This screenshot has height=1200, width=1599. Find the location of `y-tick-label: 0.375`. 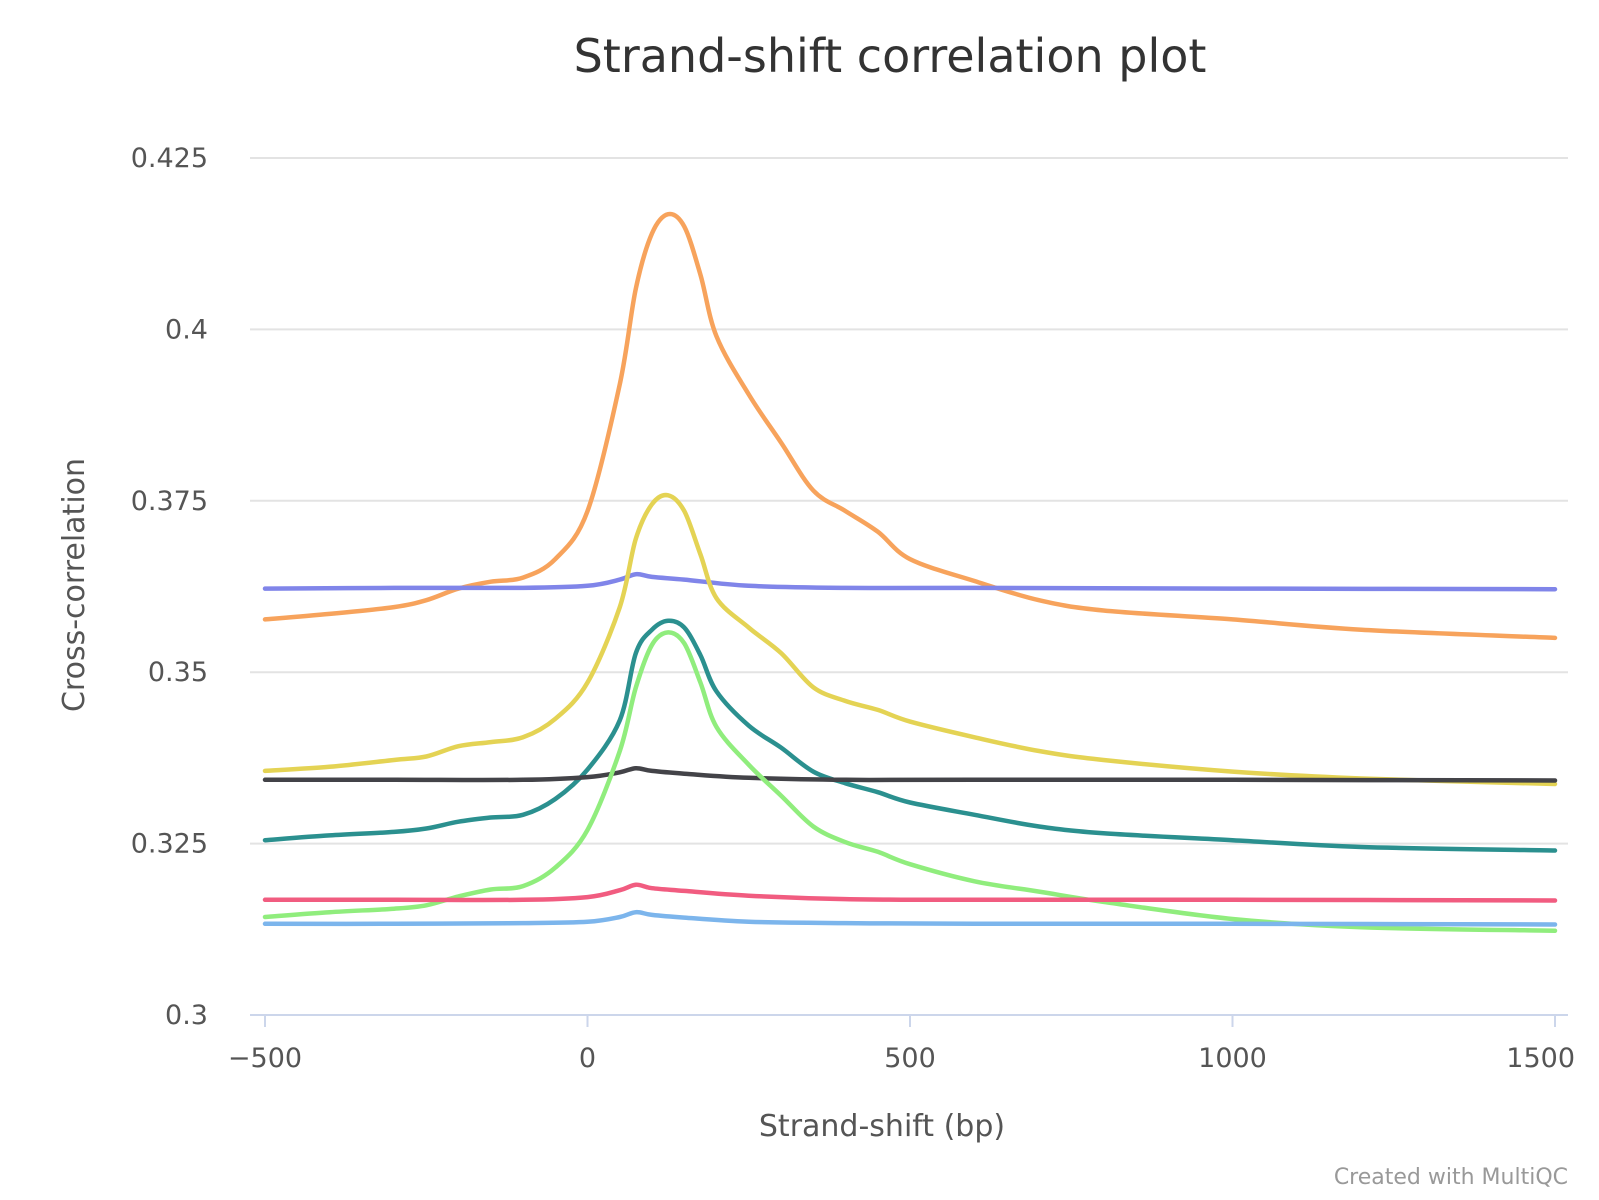

y-tick-label: 0.375 is located at coordinates (169, 501).